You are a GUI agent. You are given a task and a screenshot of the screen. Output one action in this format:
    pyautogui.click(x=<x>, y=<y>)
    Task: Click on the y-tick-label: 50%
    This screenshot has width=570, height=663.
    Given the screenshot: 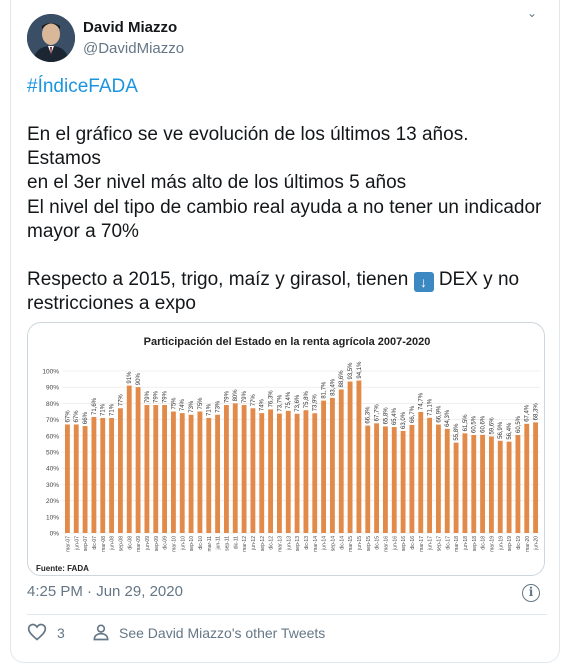 What is the action you would take?
    pyautogui.click(x=52, y=453)
    